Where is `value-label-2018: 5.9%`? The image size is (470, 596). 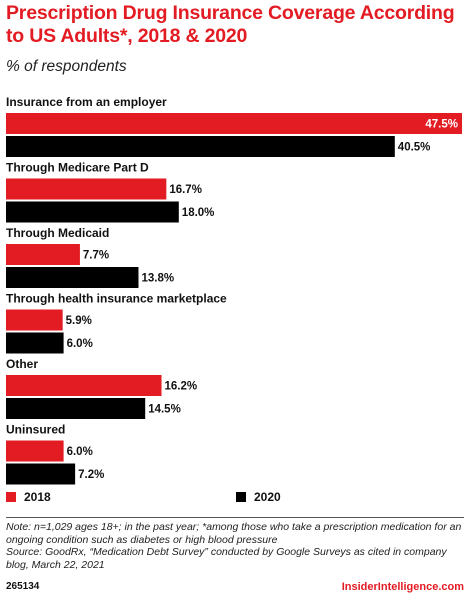 value-label-2018: 5.9% is located at coordinates (79, 321).